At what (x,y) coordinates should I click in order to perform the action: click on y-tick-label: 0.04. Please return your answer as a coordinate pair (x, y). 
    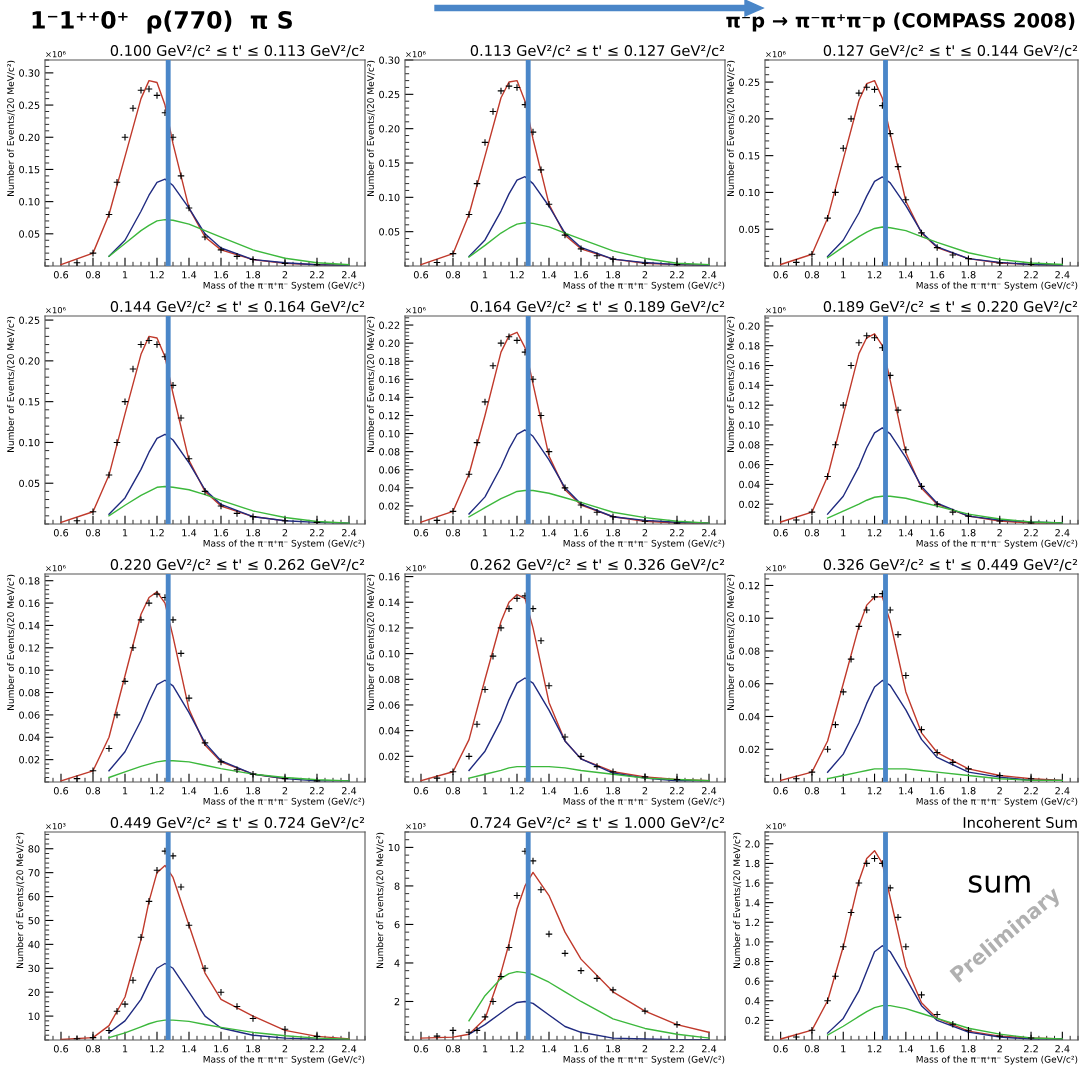
    Looking at the image, I should click on (389, 731).